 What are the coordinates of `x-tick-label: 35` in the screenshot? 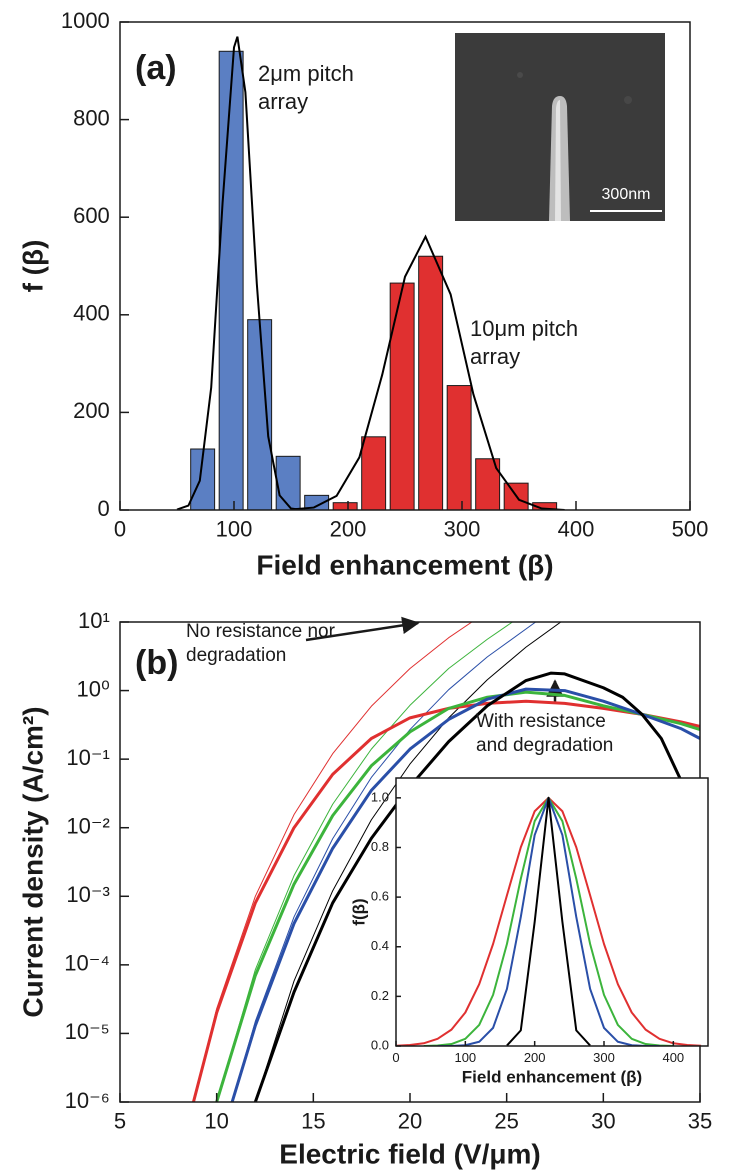 It's located at (700, 1121).